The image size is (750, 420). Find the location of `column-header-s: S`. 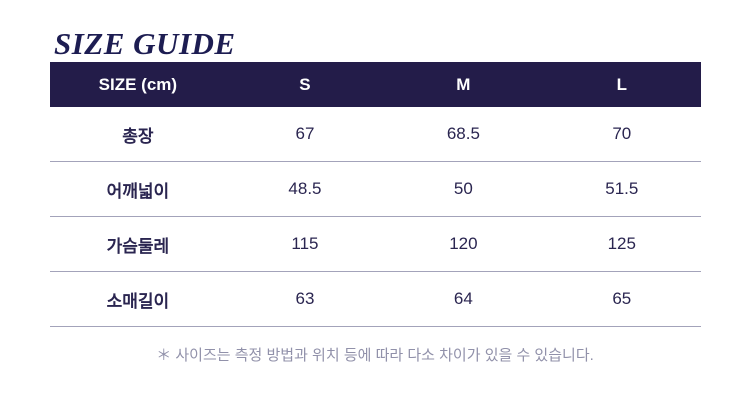

column-header-s: S is located at coordinates (305, 84).